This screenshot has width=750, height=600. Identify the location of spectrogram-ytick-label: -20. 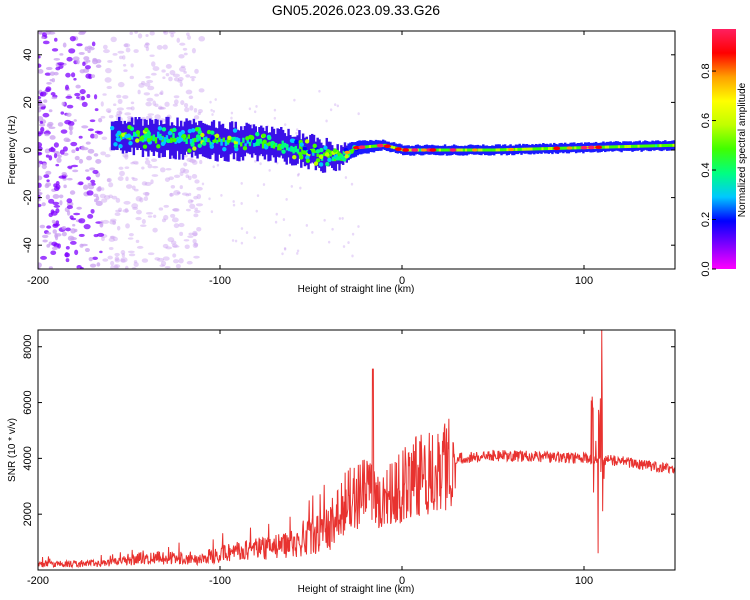
(28, 198).